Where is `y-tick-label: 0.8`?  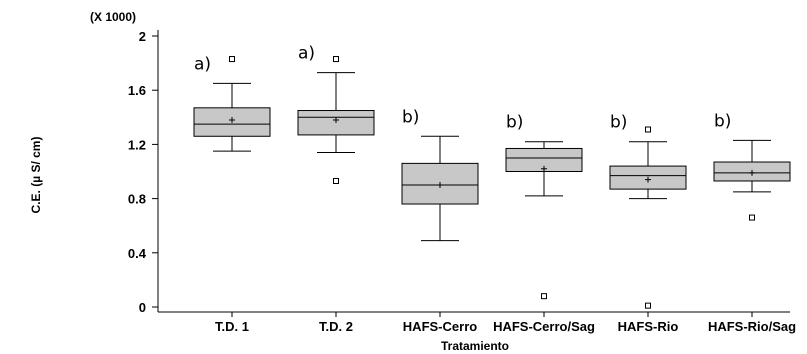
y-tick-label: 0.8 is located at coordinates (137, 199).